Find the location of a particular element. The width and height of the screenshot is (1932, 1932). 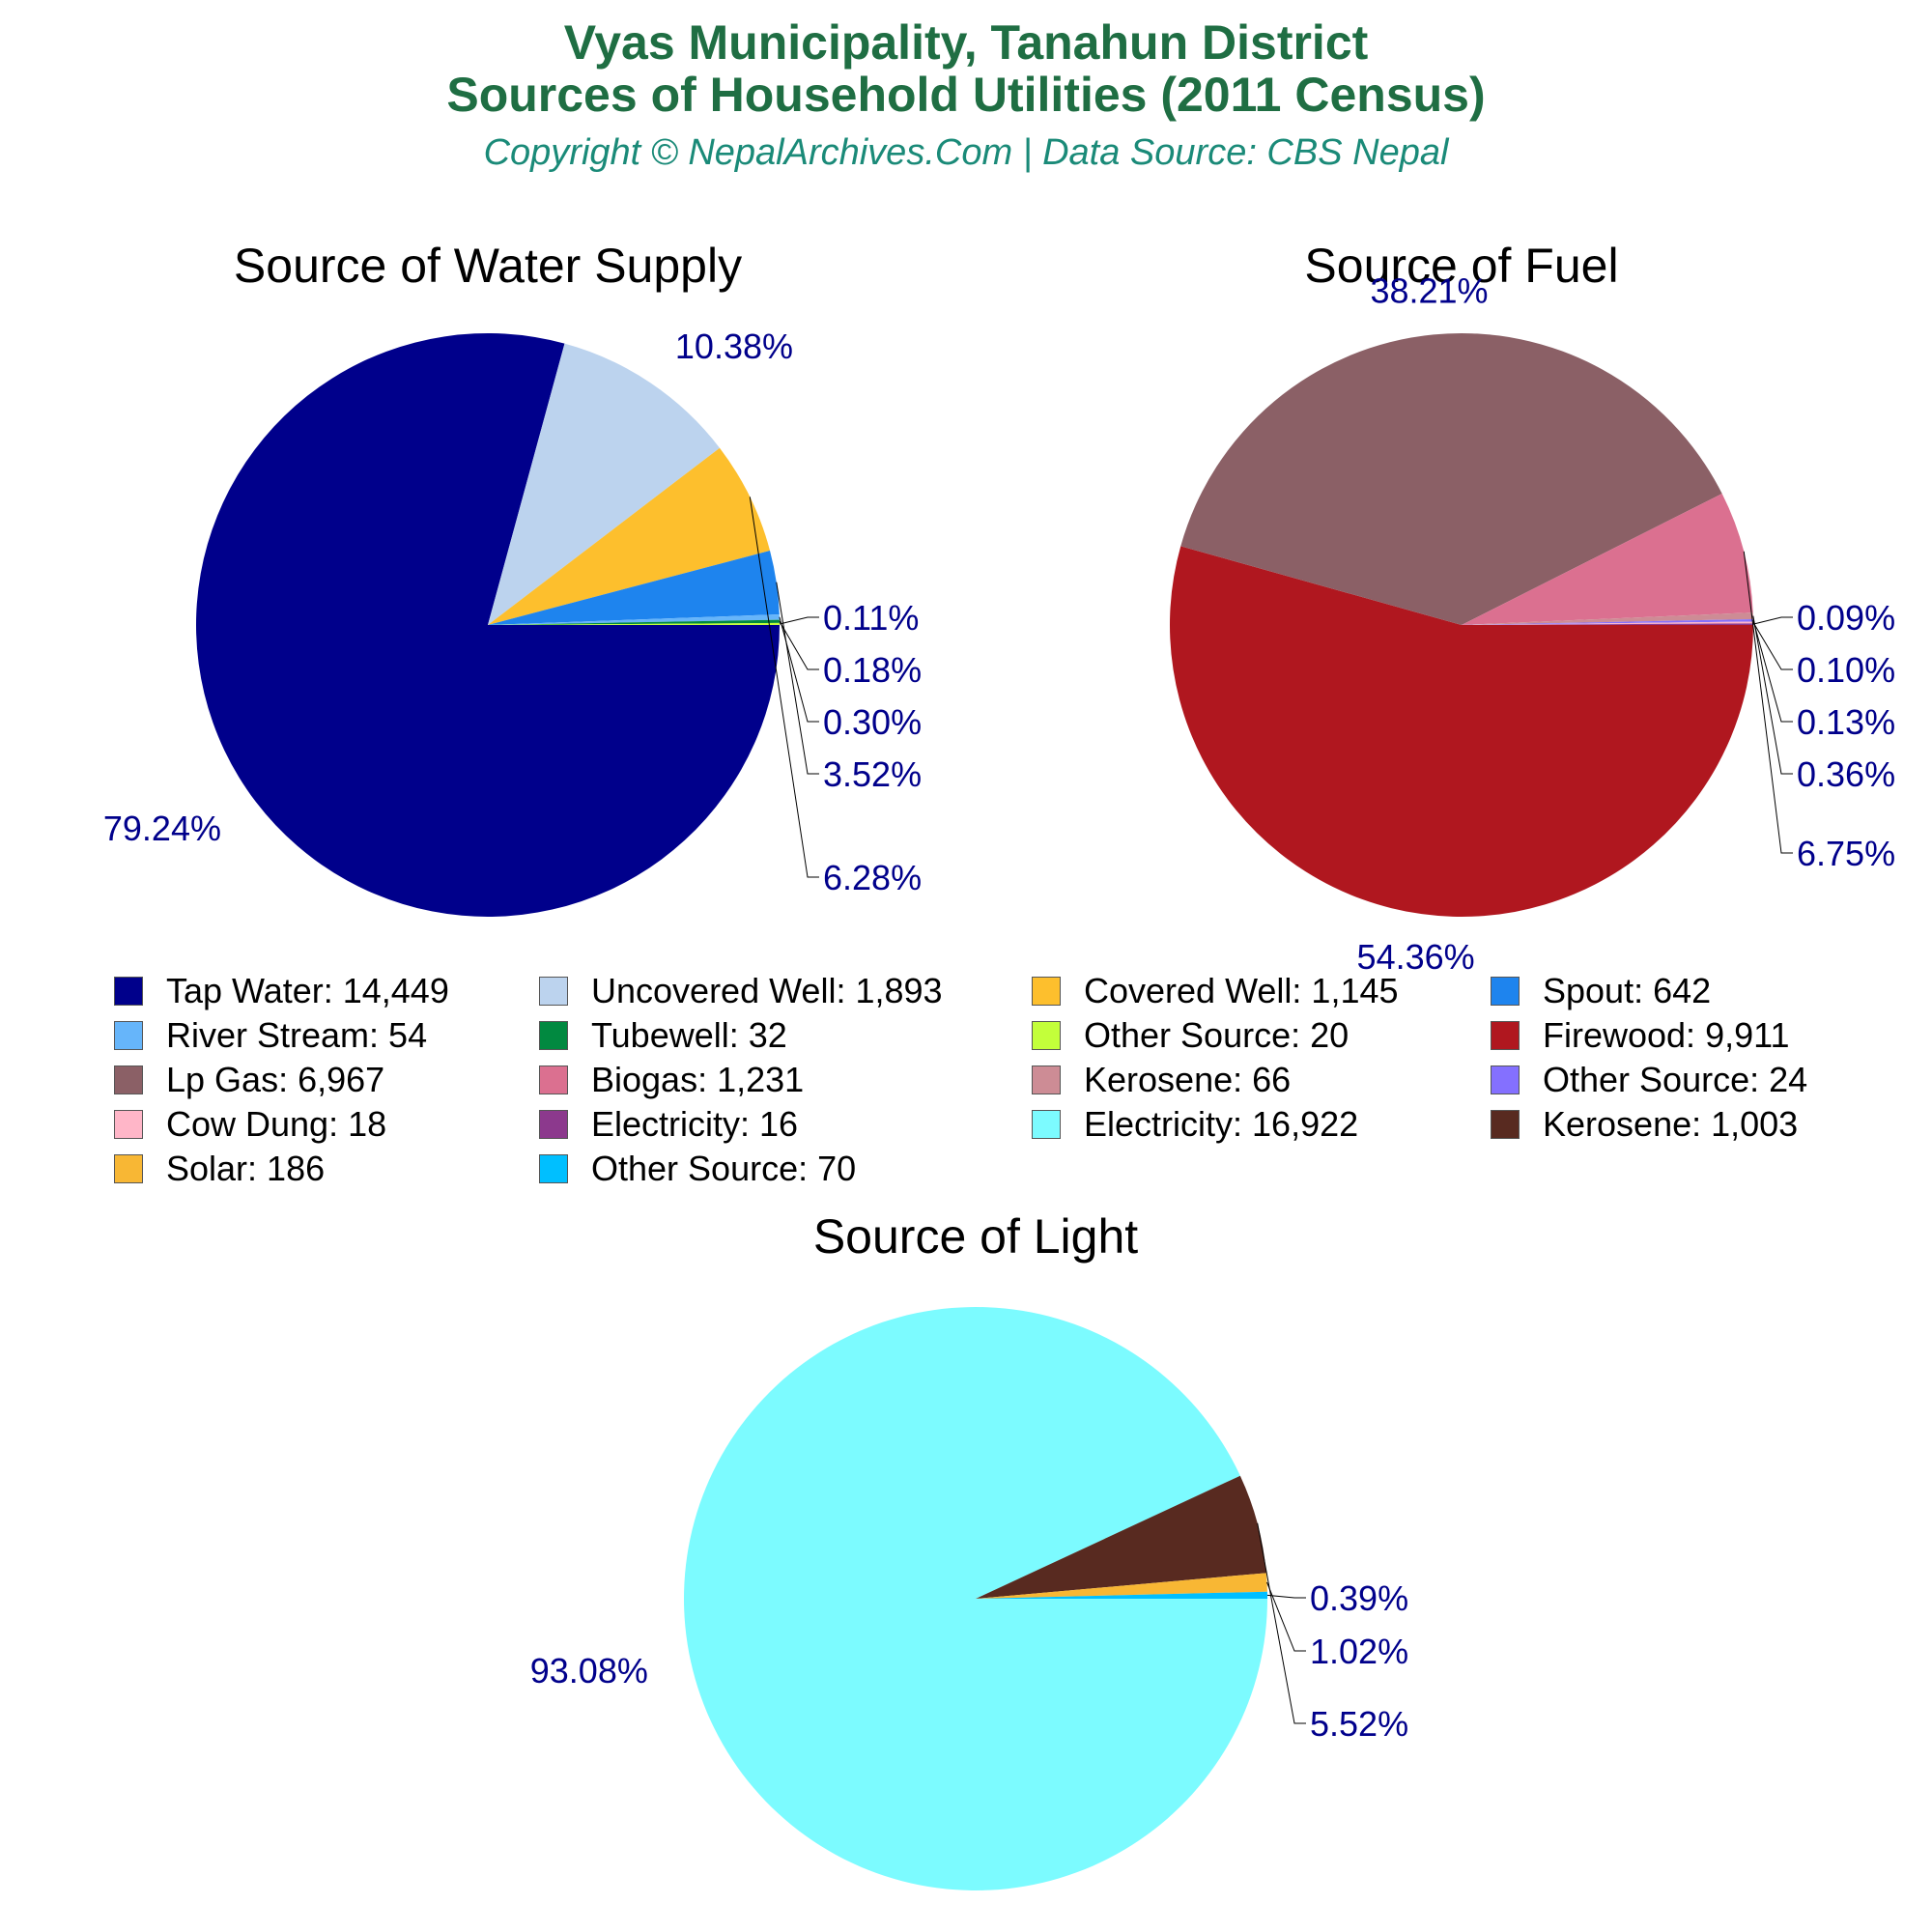

legend-label: Spout: 642 is located at coordinates (1627, 990).